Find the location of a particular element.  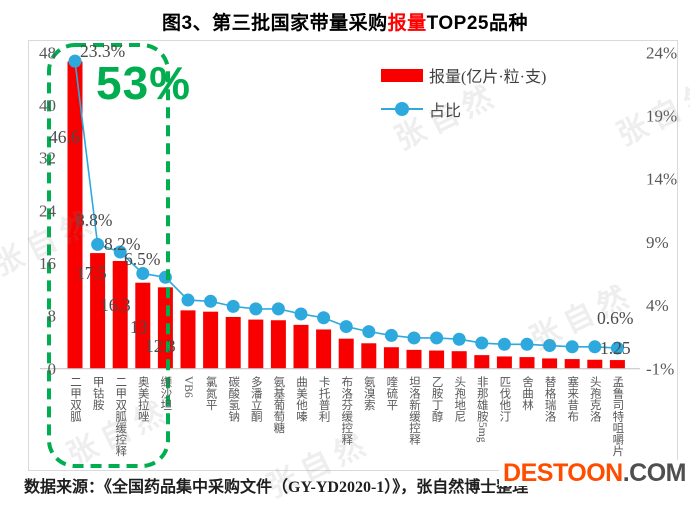

right-axis-tick: -1% is located at coordinates (660, 368).